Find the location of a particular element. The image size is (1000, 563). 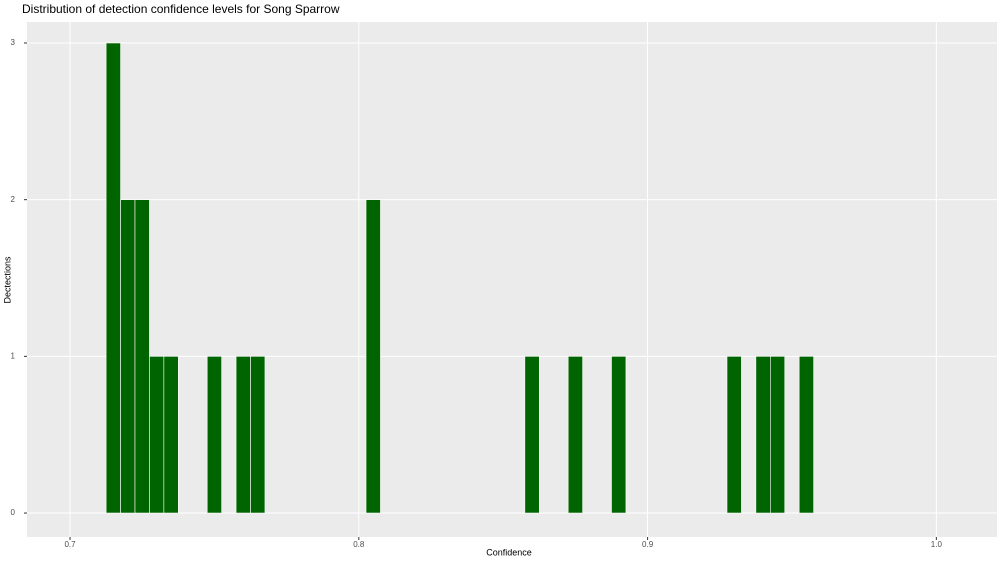

x-tick-label: 0.8 is located at coordinates (359, 544).